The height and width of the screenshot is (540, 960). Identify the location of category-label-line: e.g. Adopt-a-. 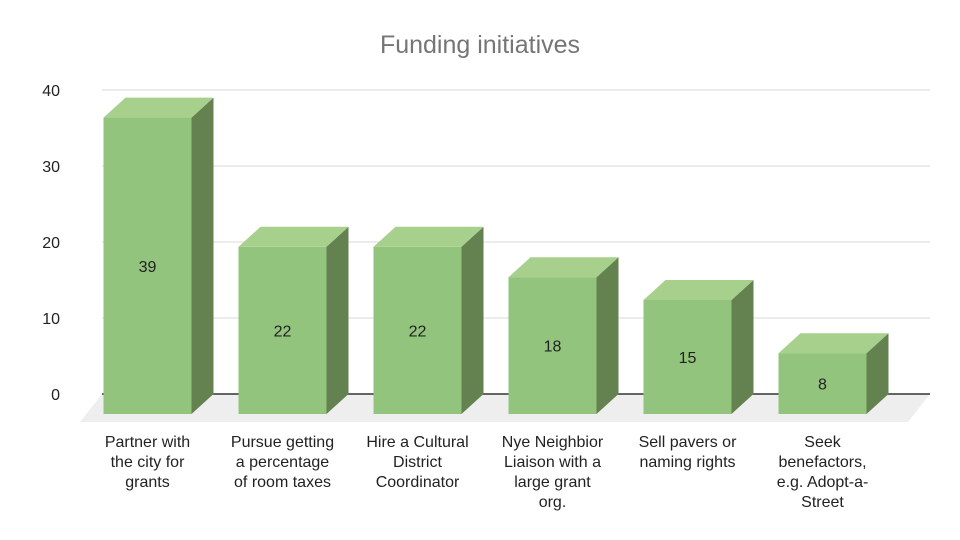
(823, 482).